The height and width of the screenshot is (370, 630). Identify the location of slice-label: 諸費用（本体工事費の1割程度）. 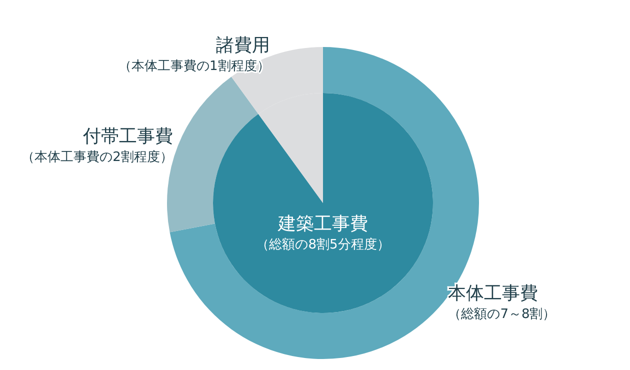
(194, 54).